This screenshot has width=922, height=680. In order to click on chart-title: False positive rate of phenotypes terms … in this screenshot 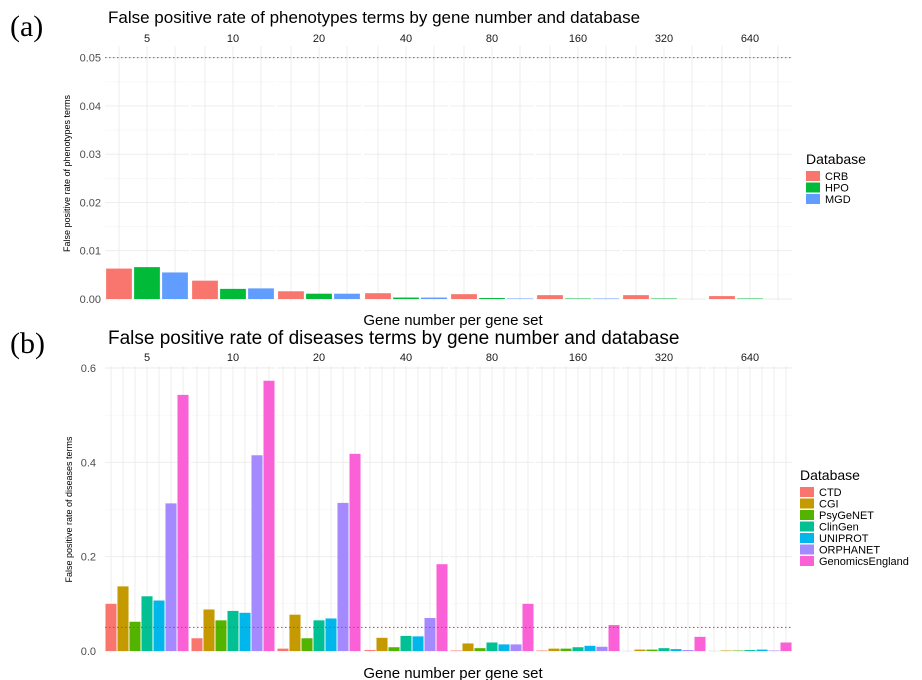, I will do `click(374, 17)`.